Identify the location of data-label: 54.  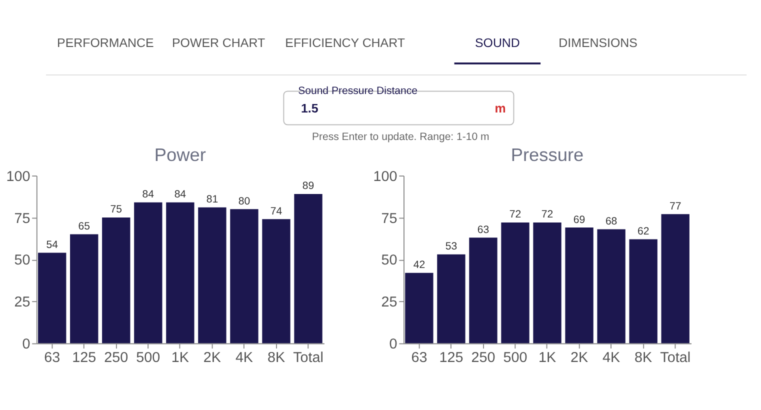
(52, 244).